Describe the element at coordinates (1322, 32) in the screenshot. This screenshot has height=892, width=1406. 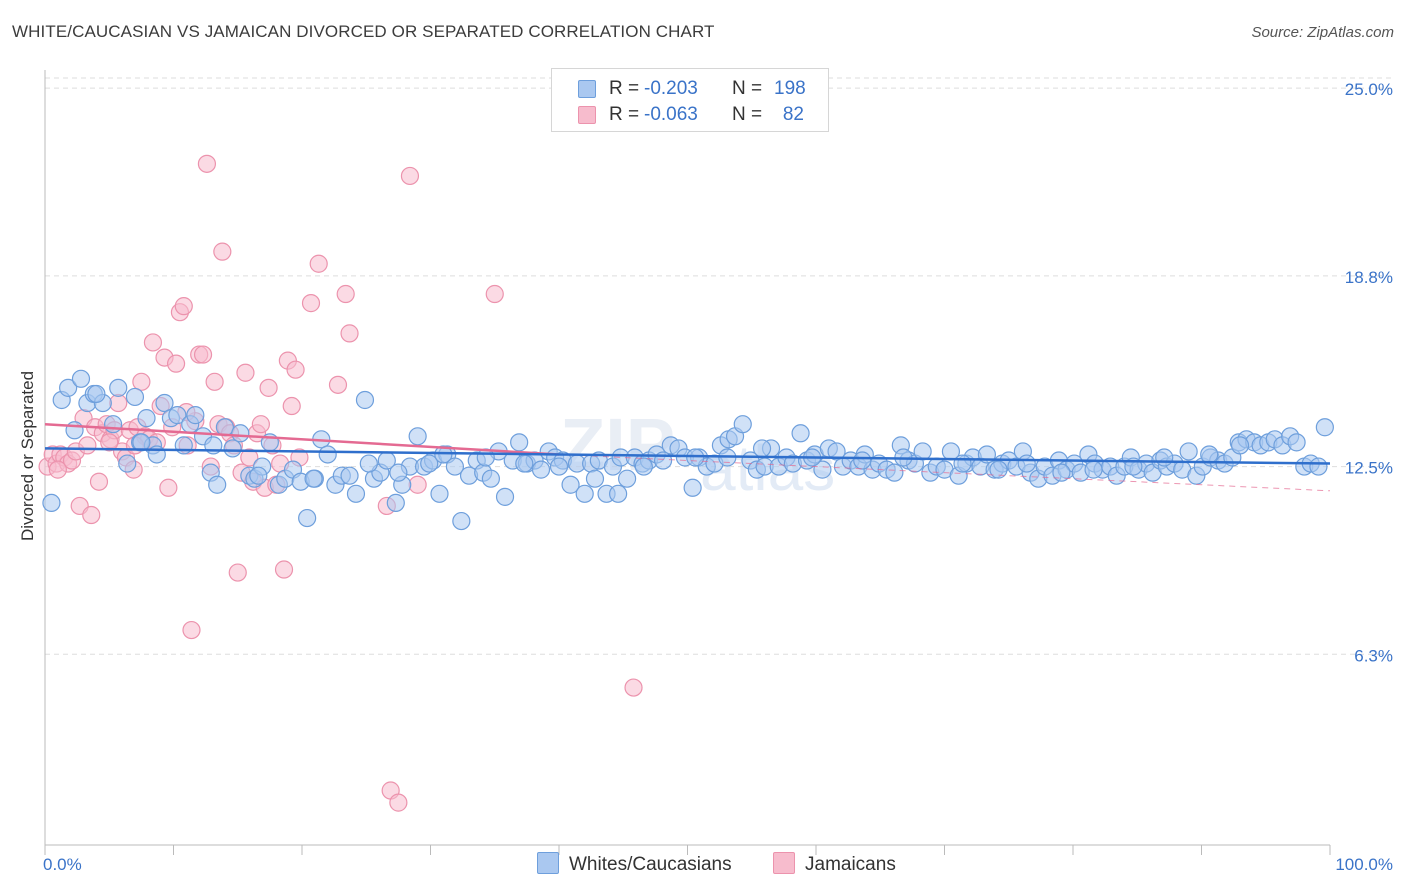
I see `chart-source: Source: ZipAtlas.com` at that location.